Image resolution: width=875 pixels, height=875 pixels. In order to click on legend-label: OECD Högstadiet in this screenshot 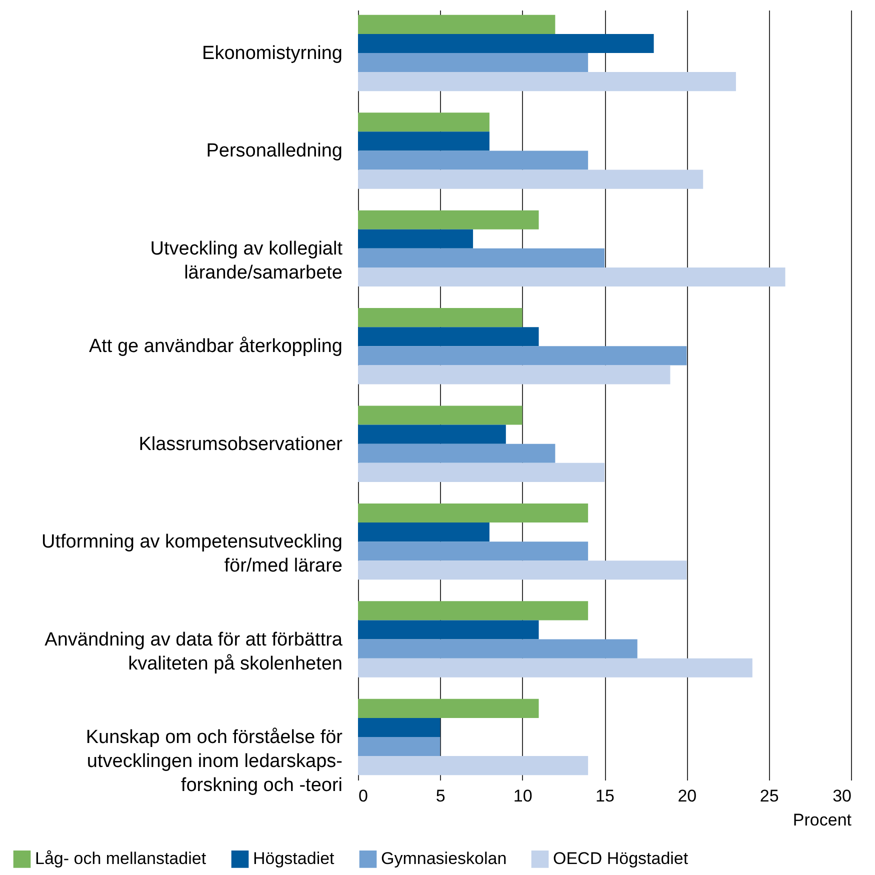, I will do `click(620, 858)`.